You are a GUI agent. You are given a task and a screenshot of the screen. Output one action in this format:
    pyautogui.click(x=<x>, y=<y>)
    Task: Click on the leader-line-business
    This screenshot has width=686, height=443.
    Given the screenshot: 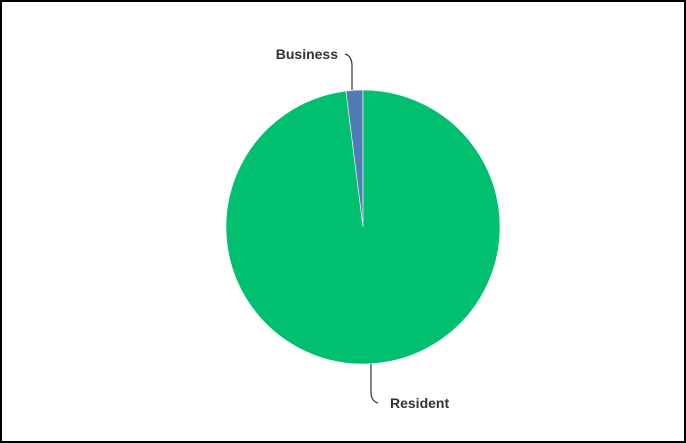 What is the action you would take?
    pyautogui.click(x=348, y=71)
    